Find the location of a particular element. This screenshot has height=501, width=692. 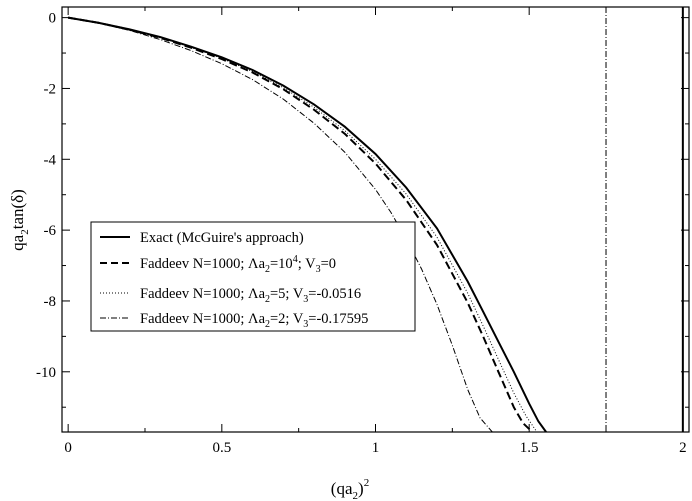

x-title-base: (qa is located at coordinates (342, 488).